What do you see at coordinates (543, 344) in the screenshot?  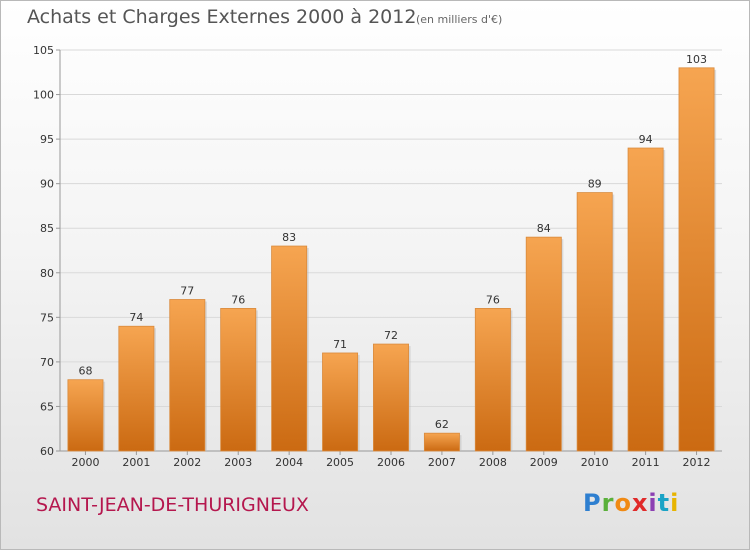 I see `bar-2009` at bounding box center [543, 344].